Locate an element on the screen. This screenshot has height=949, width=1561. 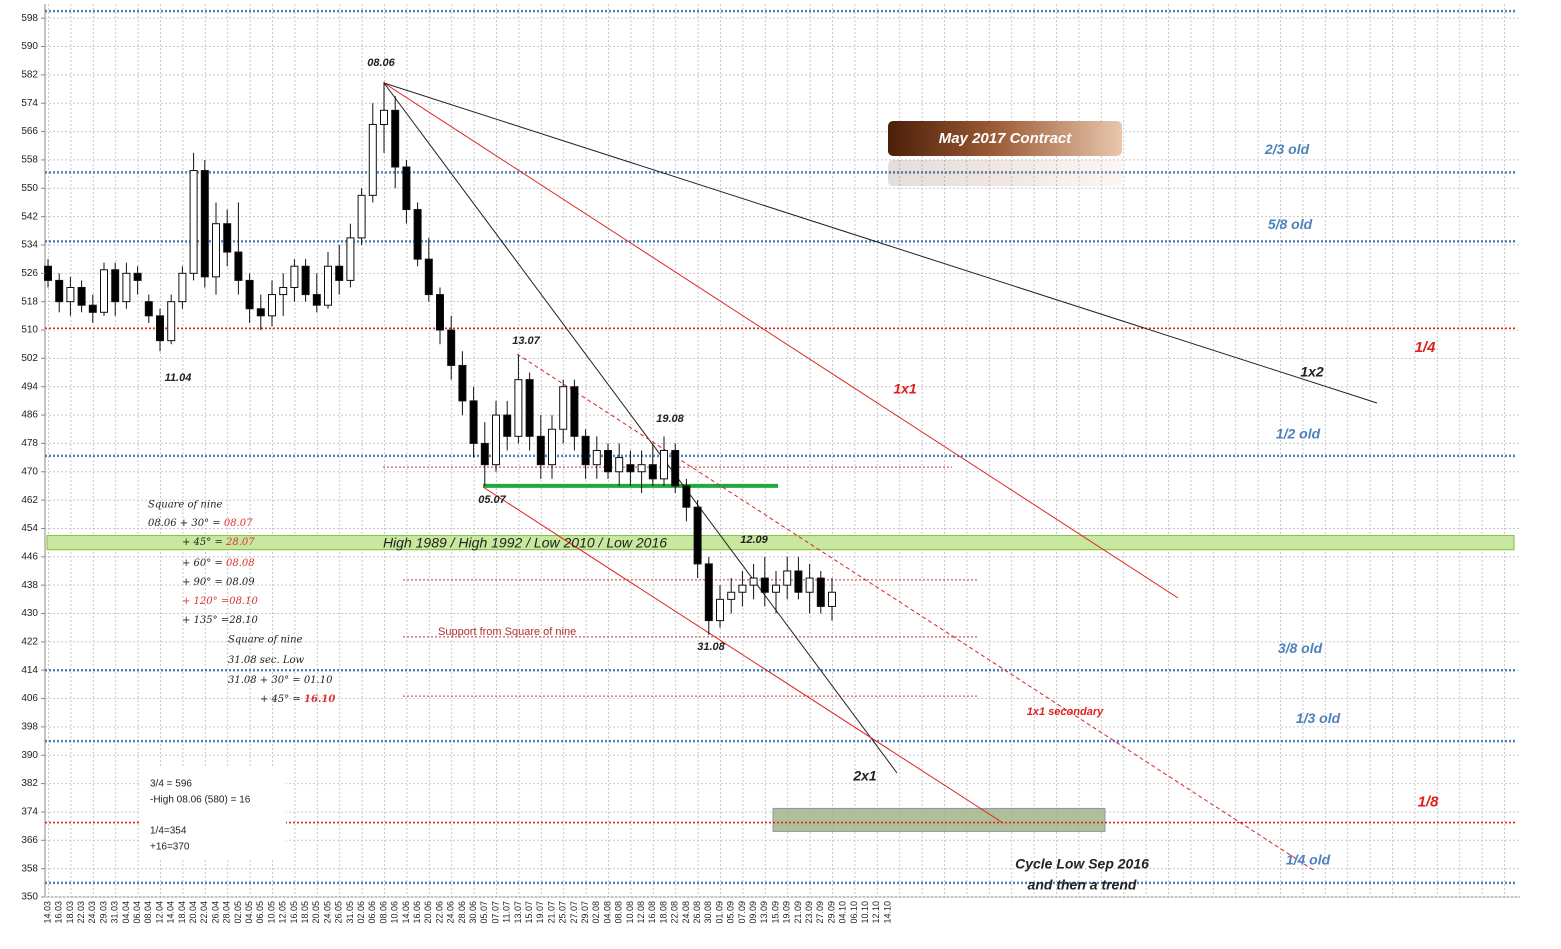
level-label: 3/8 old is located at coordinates (1300, 648).